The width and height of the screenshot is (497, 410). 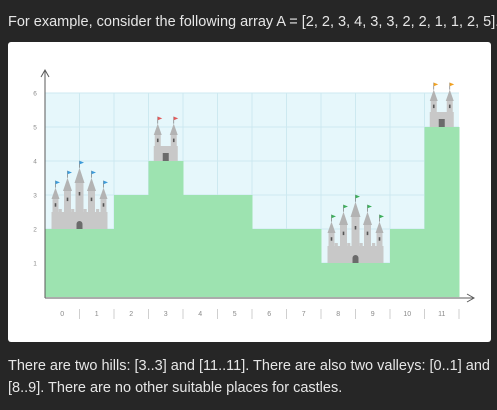 I want to click on y-tick-label: 1, so click(x=35, y=264).